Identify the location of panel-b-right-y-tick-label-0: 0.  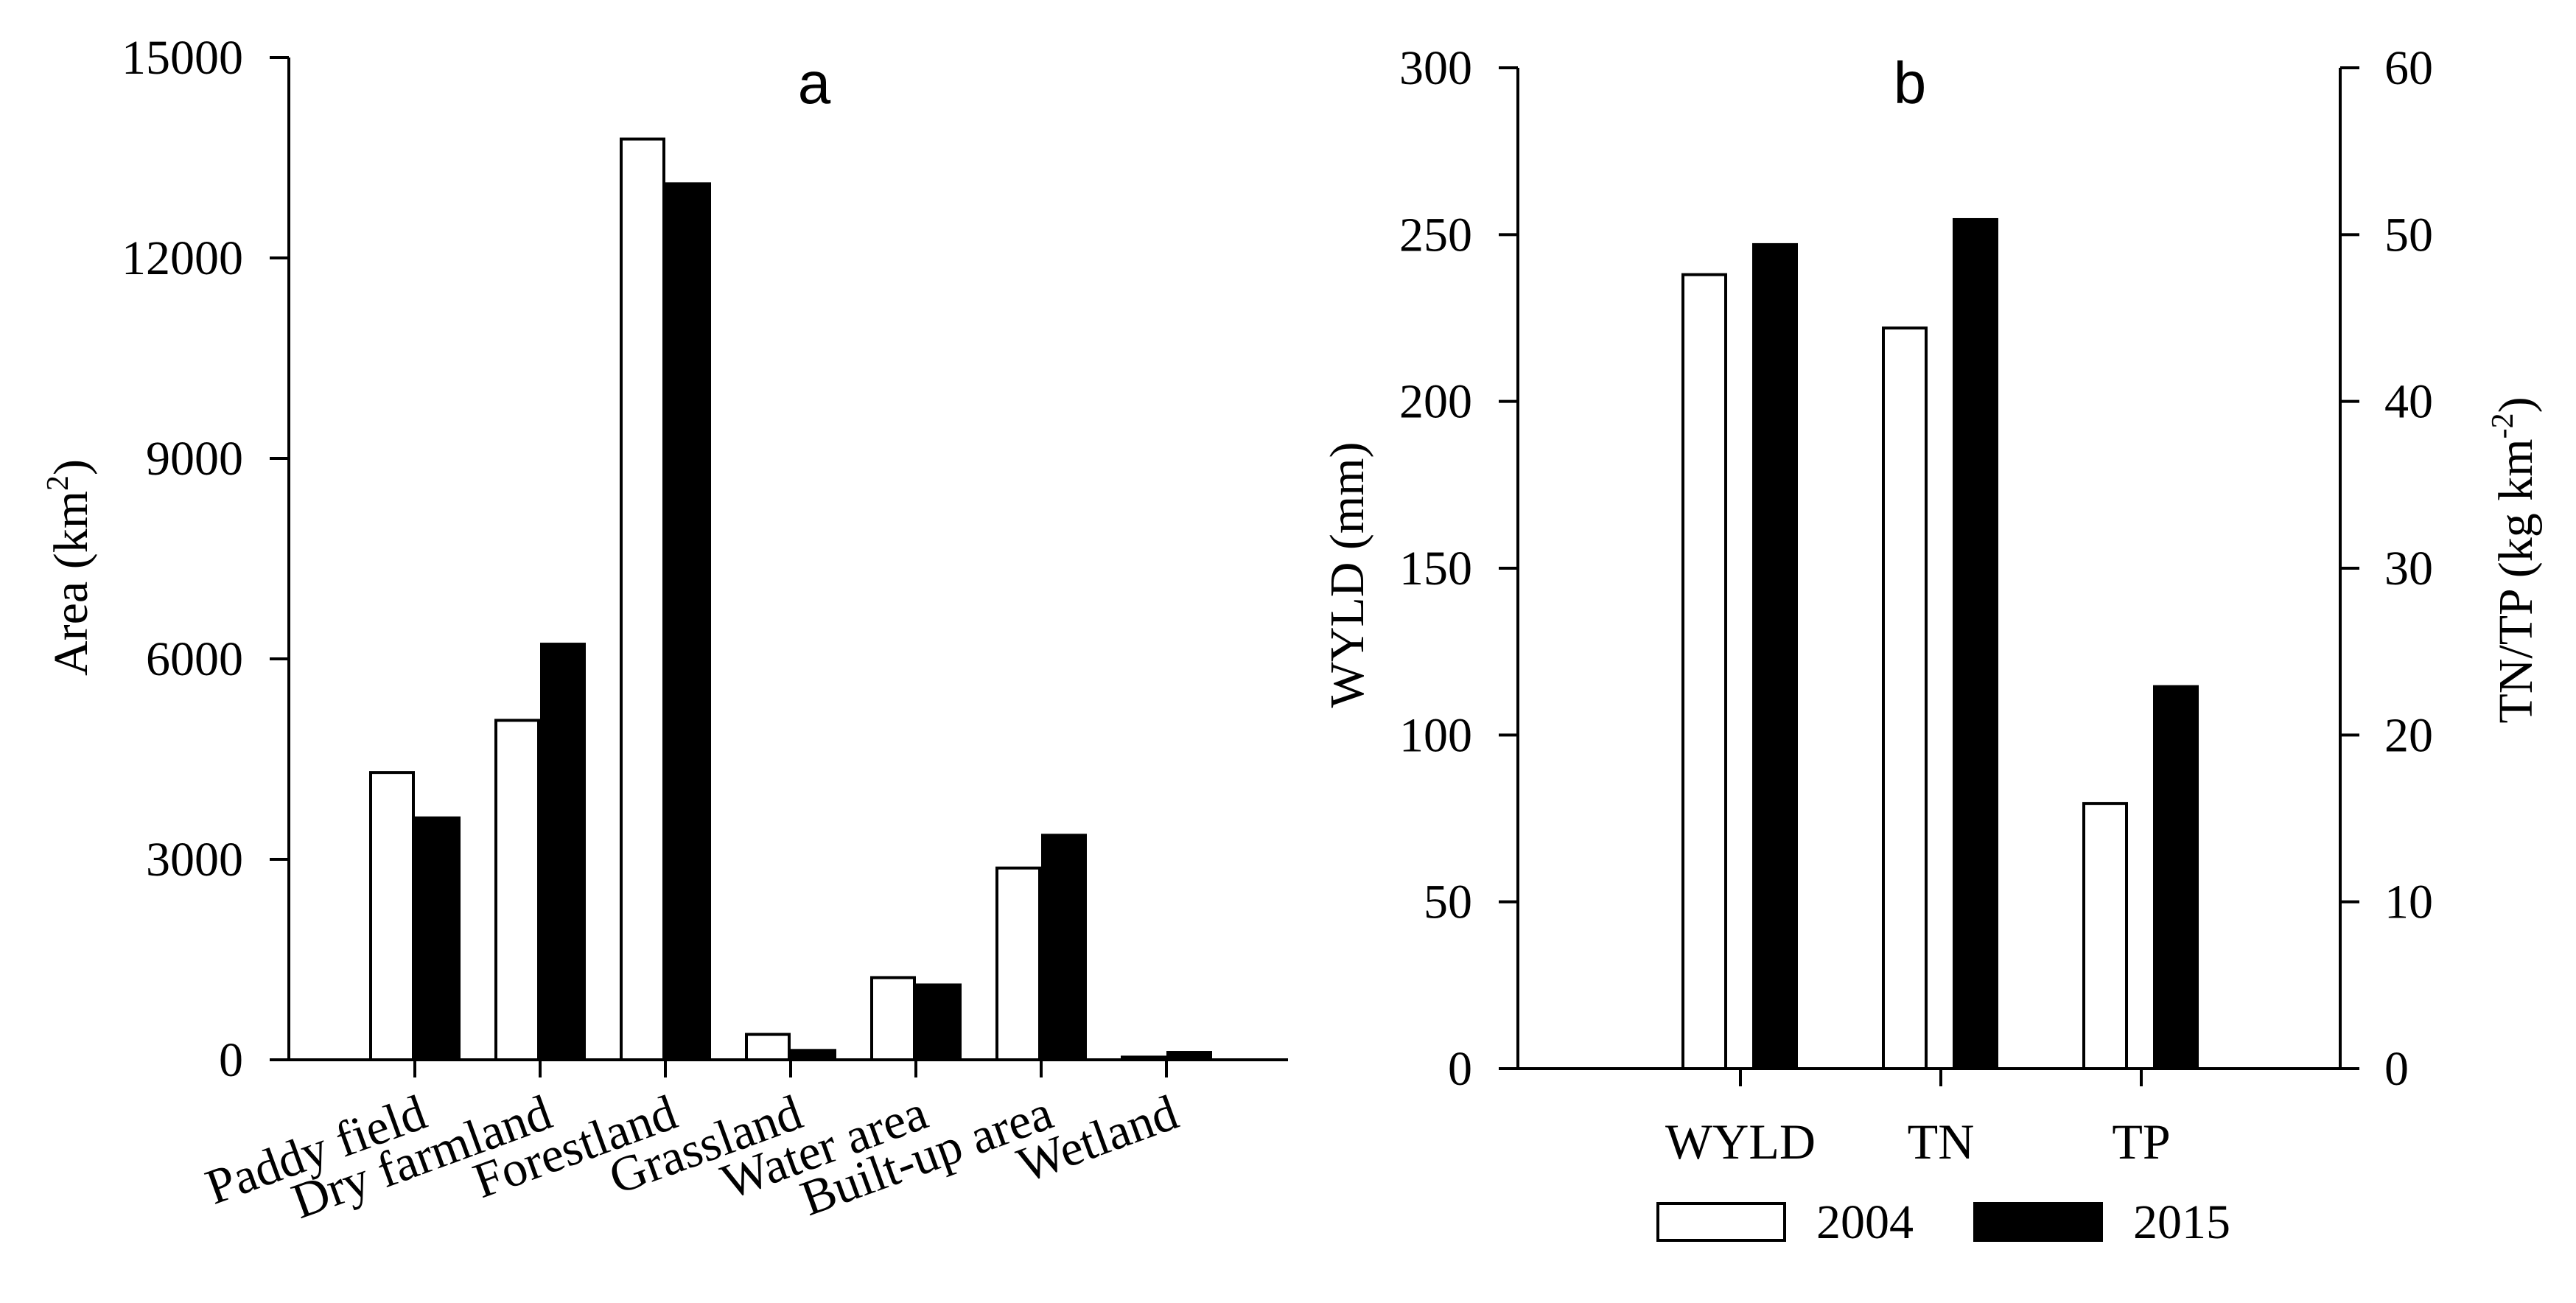
(2396, 1069).